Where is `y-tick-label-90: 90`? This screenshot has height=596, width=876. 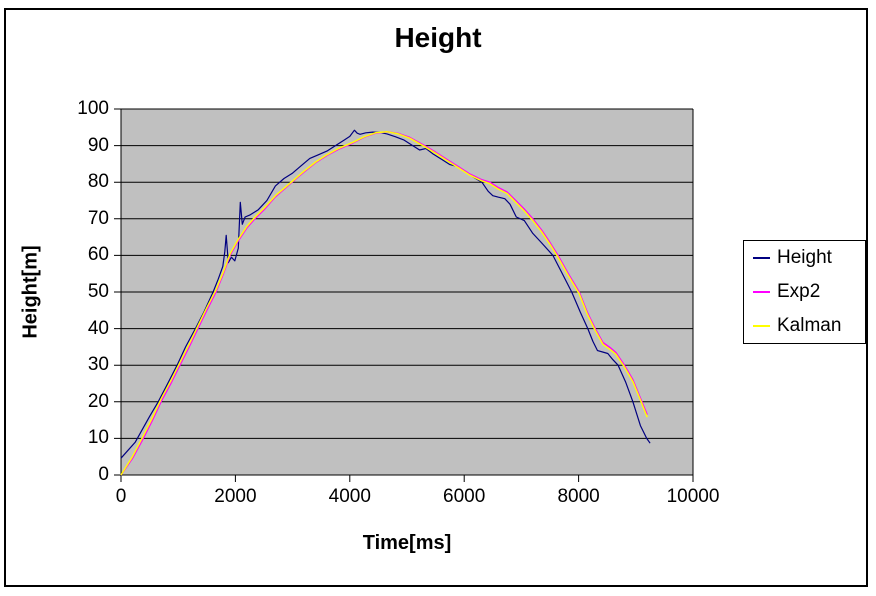 y-tick-label-90: 90 is located at coordinates (98, 145).